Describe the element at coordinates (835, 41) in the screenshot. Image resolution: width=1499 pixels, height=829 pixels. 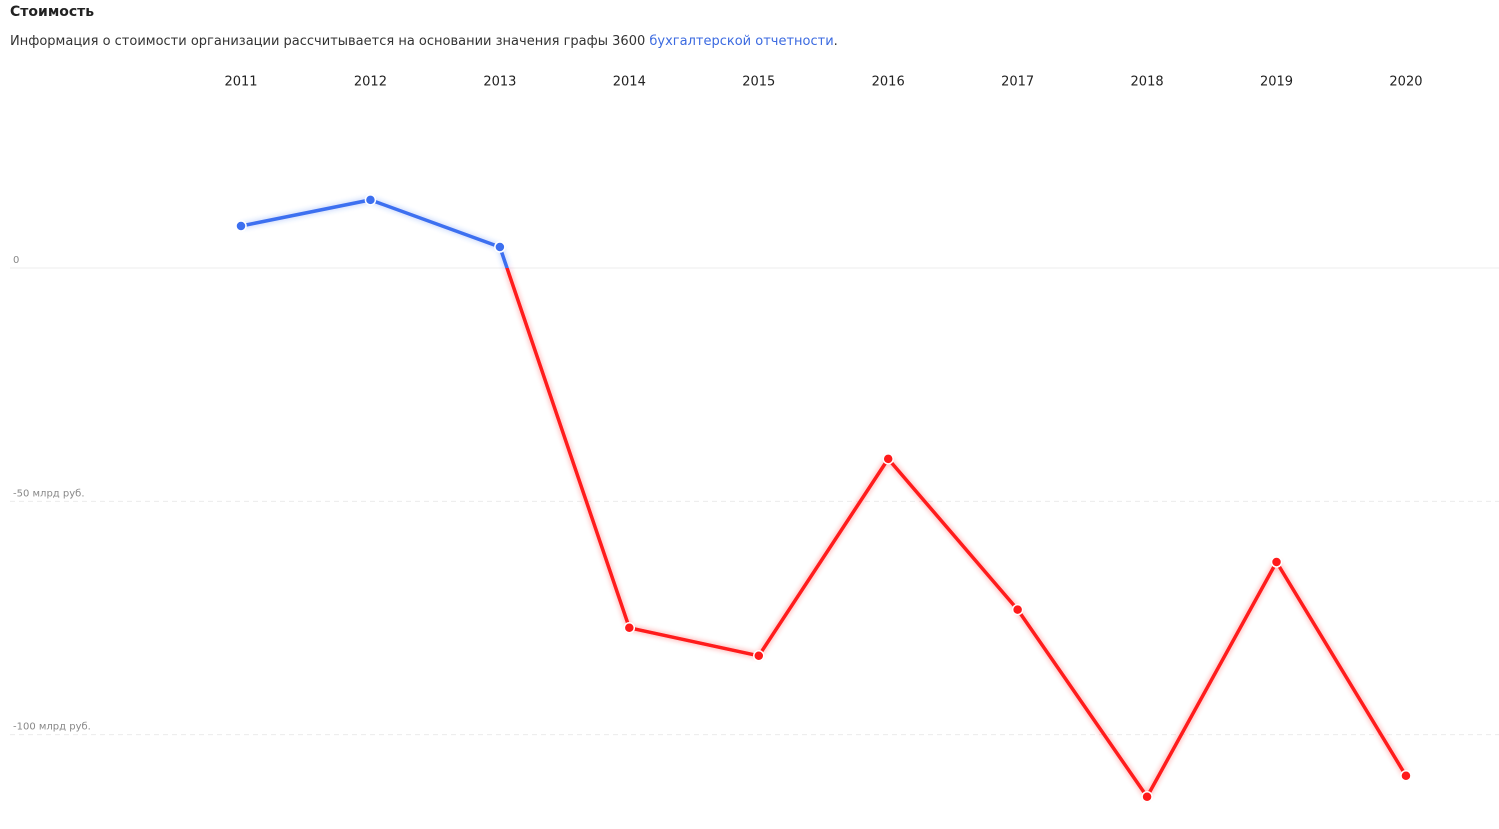
I see `subtitle-end: .` at that location.